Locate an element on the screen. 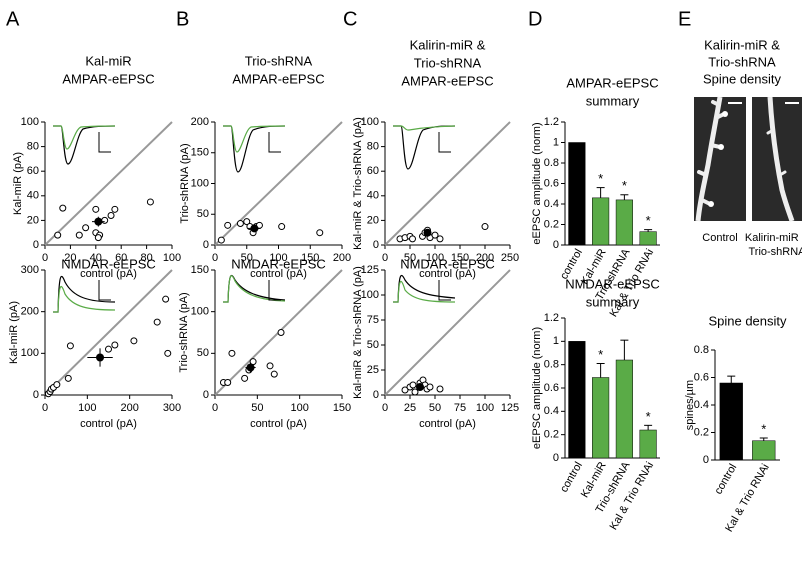 The height and width of the screenshot is (577, 802). y-tick-label: 1.2 is located at coordinates (551, 318).